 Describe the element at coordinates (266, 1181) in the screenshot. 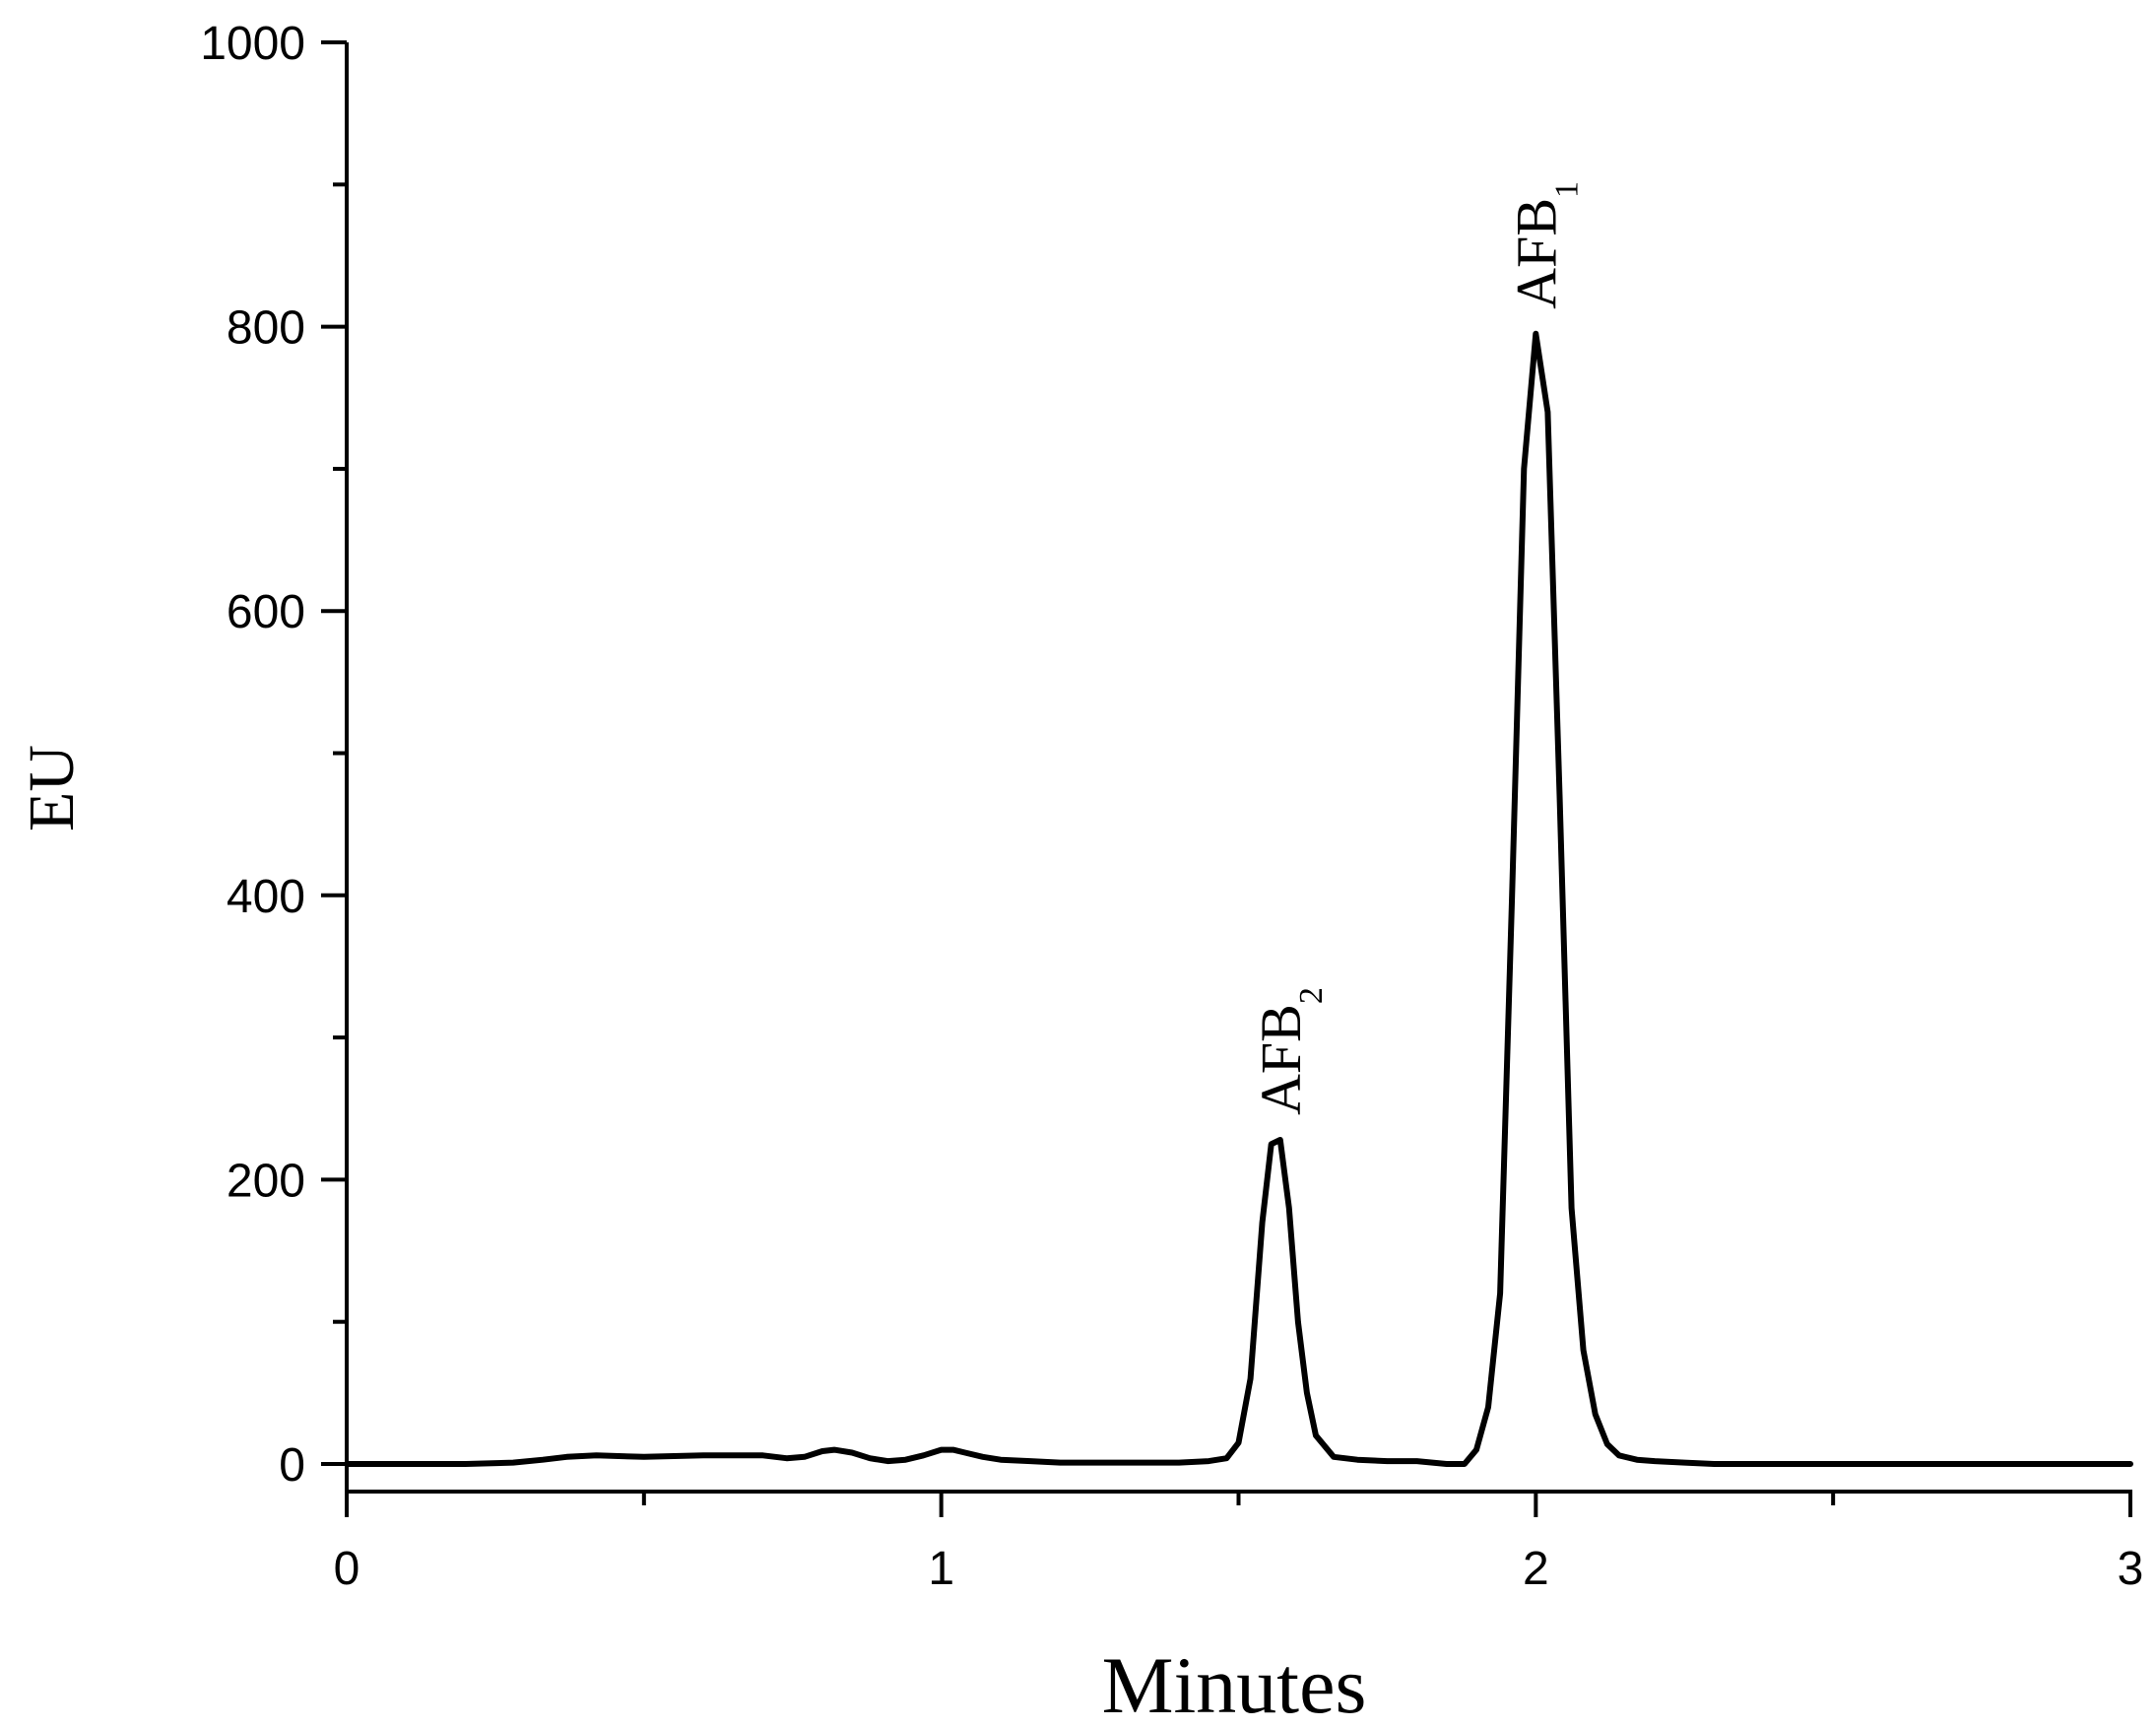

I see `y-tick-label: 200` at that location.